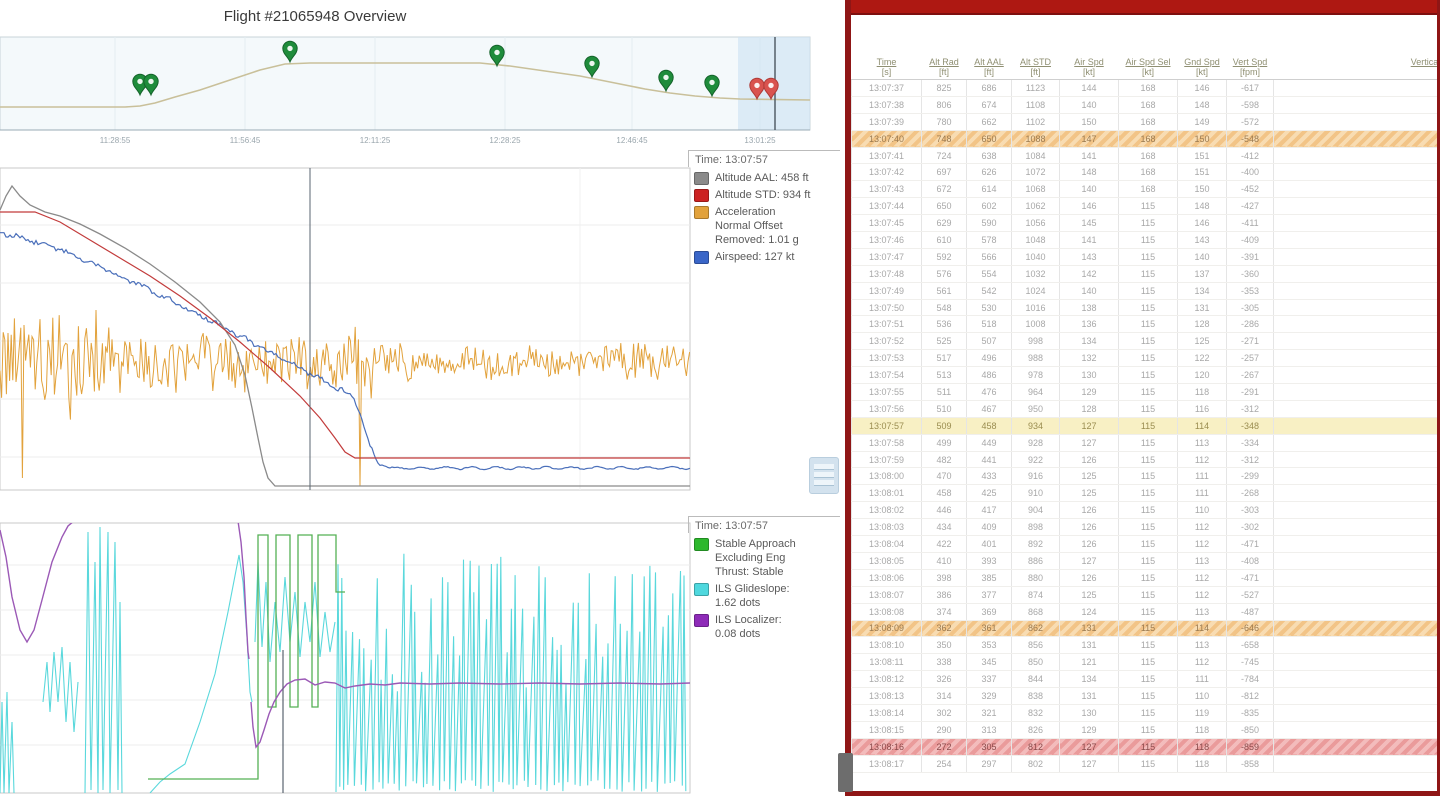 The width and height of the screenshot is (1440, 810). I want to click on panel-toggle-button, so click(824, 475).